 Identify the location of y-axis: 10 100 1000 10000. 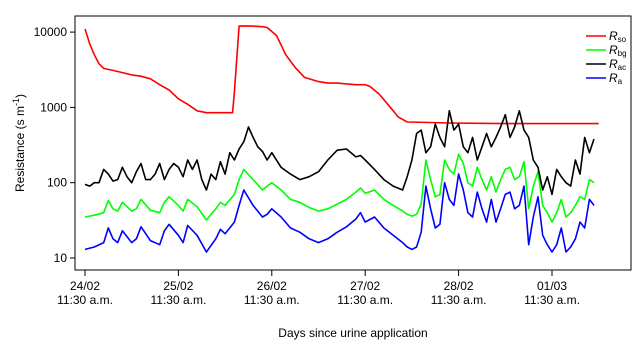
(54, 145).